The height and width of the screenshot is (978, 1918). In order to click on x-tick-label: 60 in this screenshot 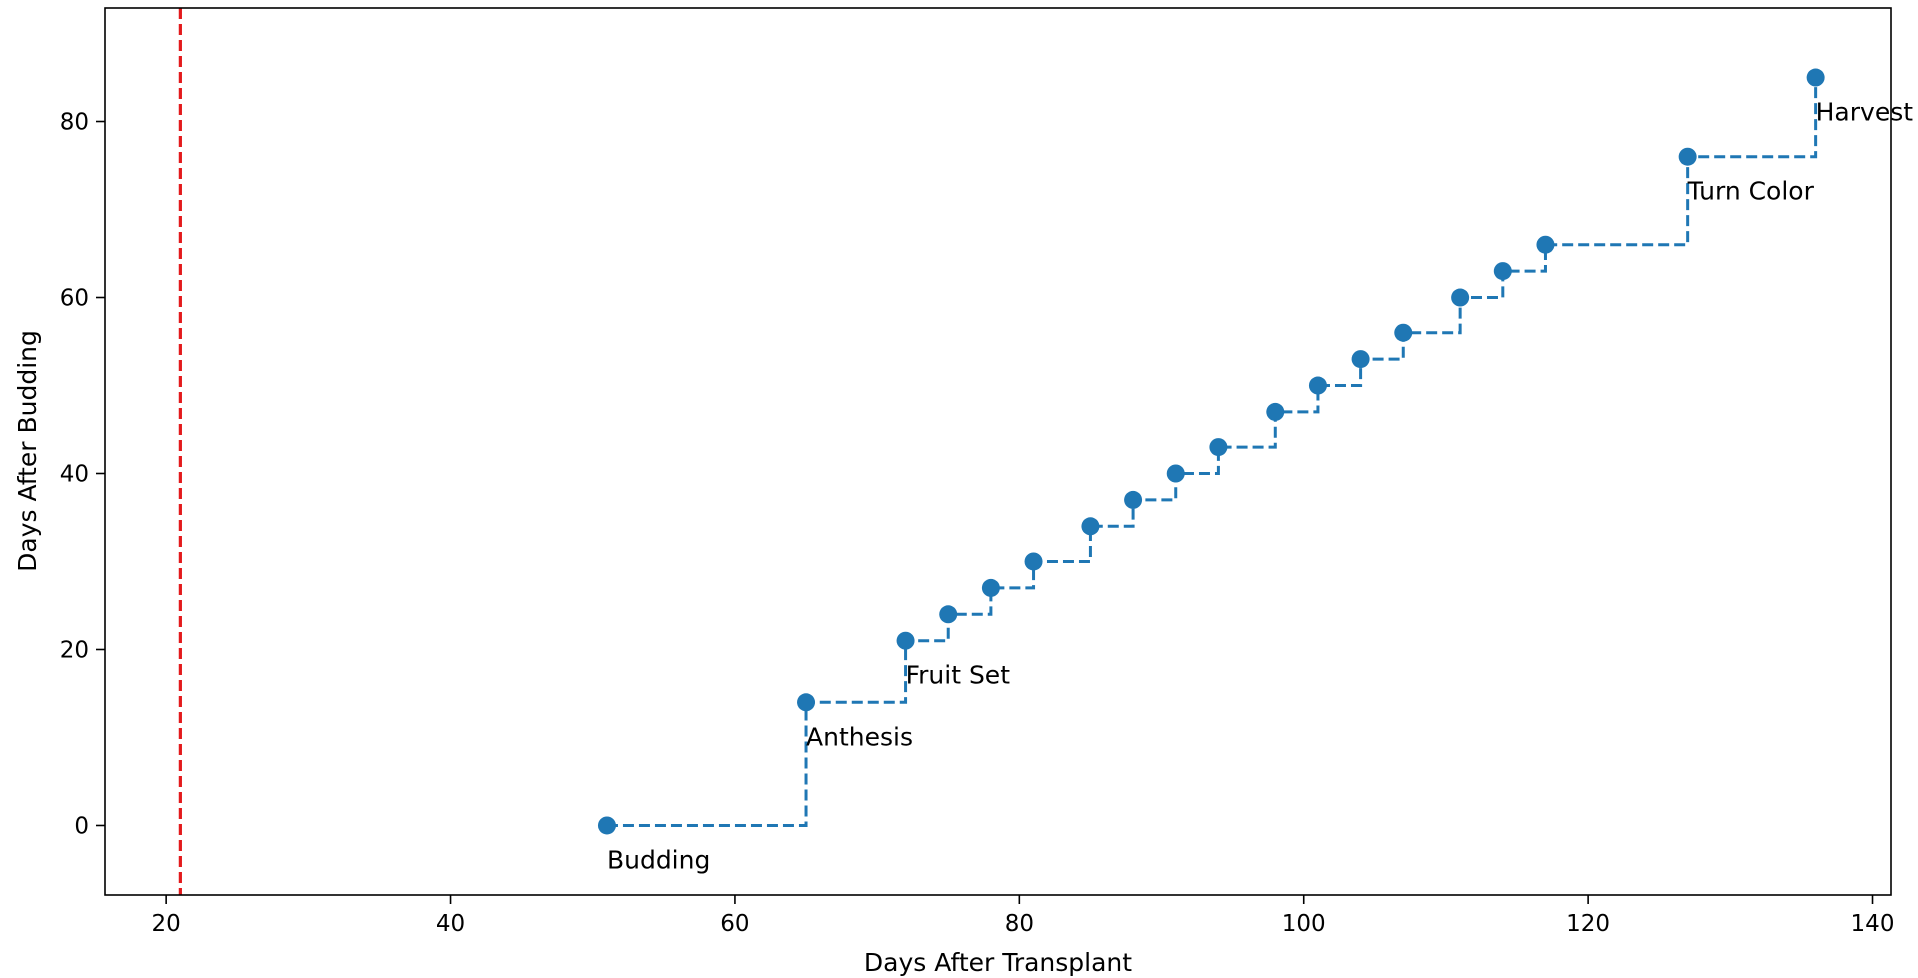, I will do `click(734, 924)`.